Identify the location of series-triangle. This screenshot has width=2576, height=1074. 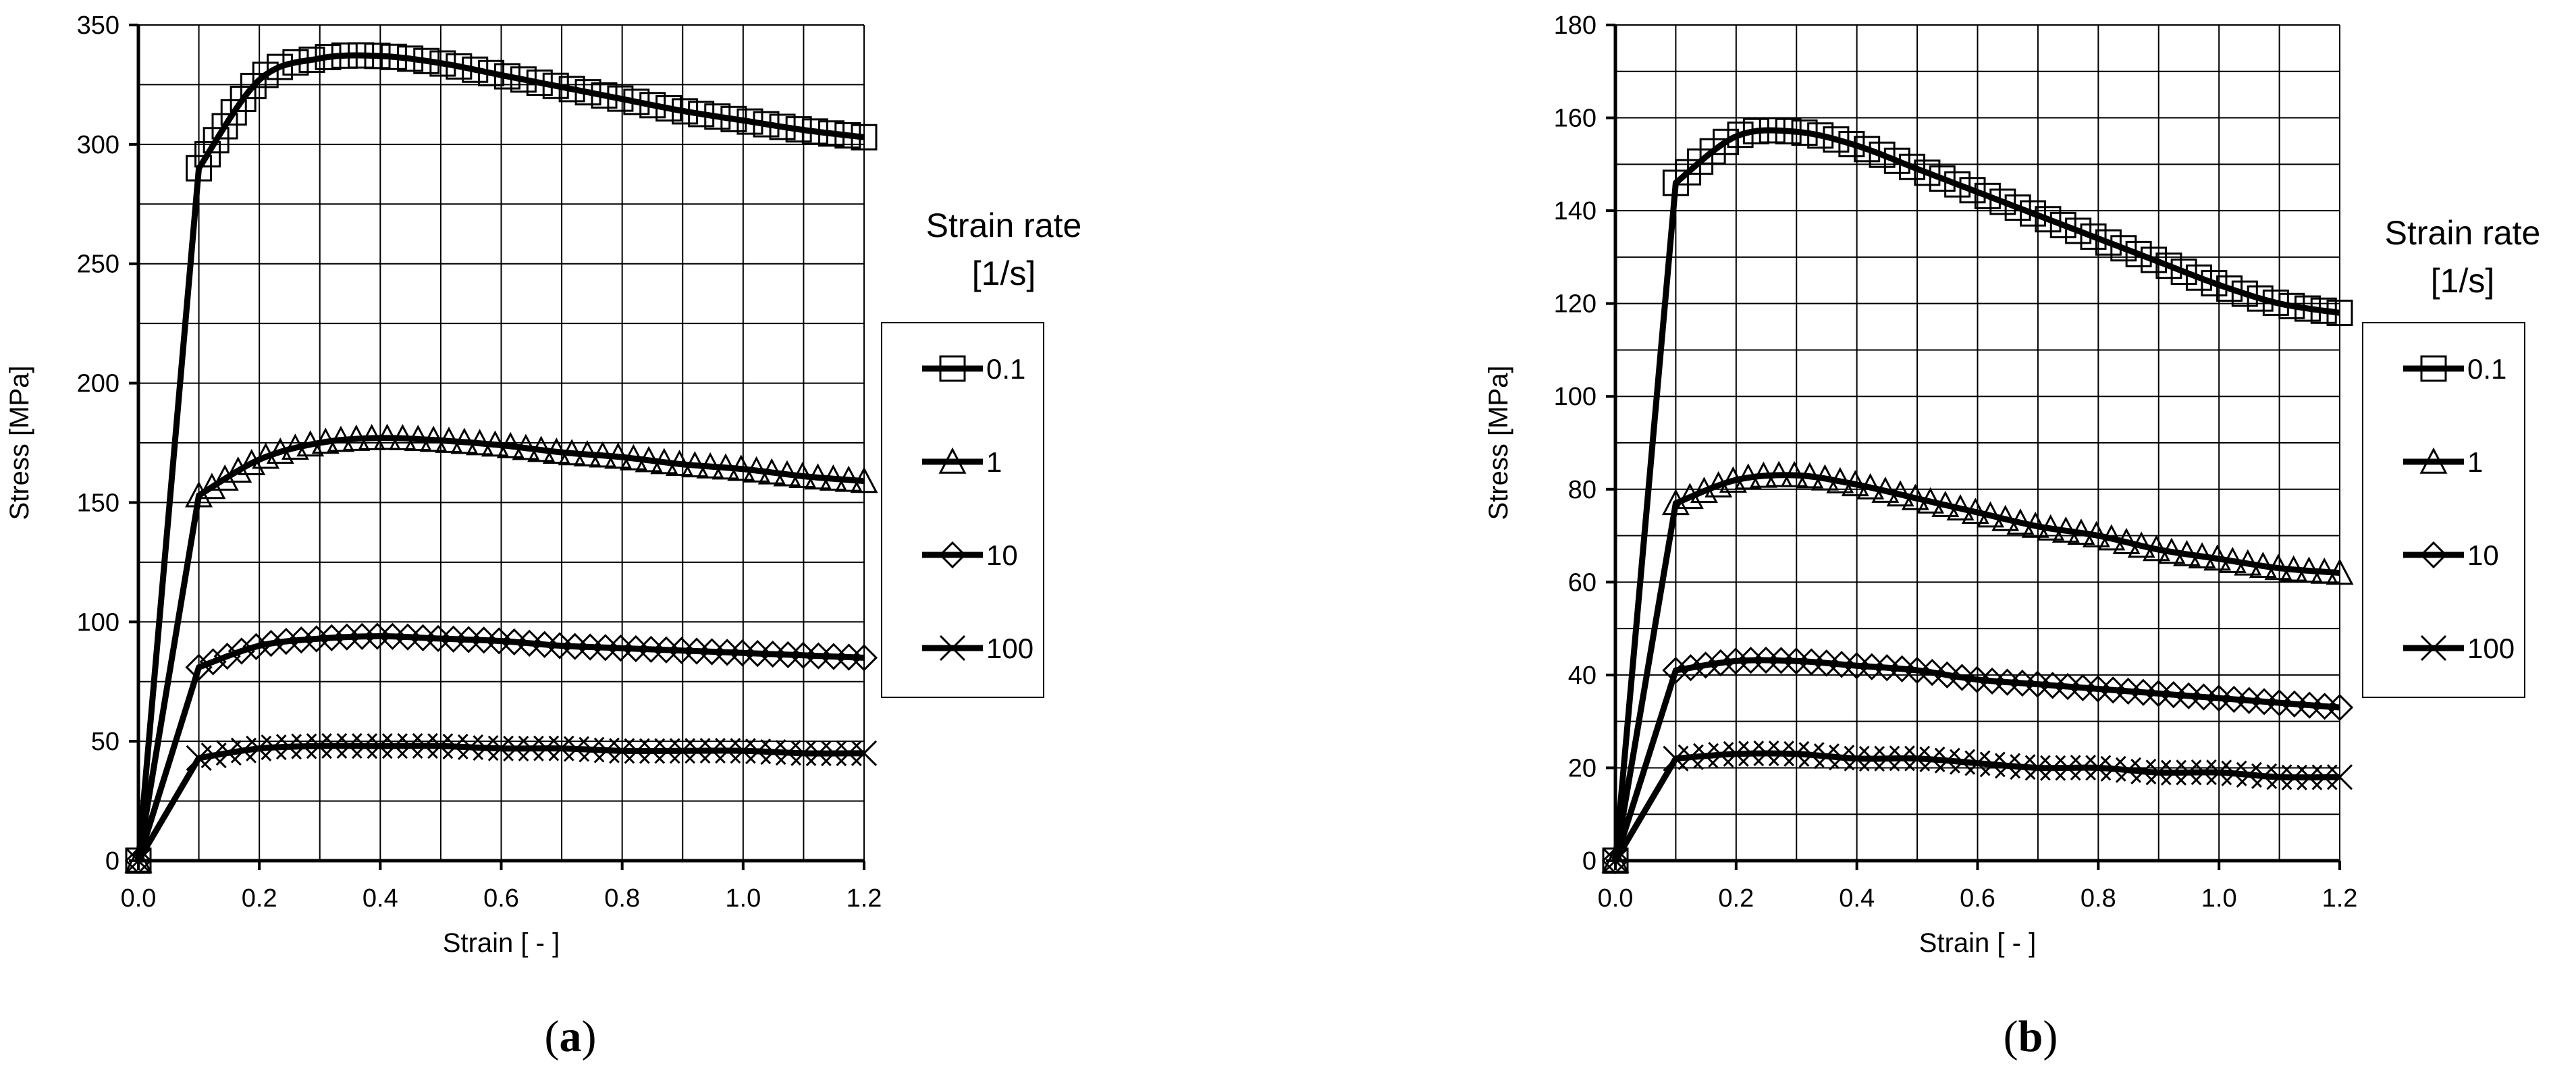
(1977, 666).